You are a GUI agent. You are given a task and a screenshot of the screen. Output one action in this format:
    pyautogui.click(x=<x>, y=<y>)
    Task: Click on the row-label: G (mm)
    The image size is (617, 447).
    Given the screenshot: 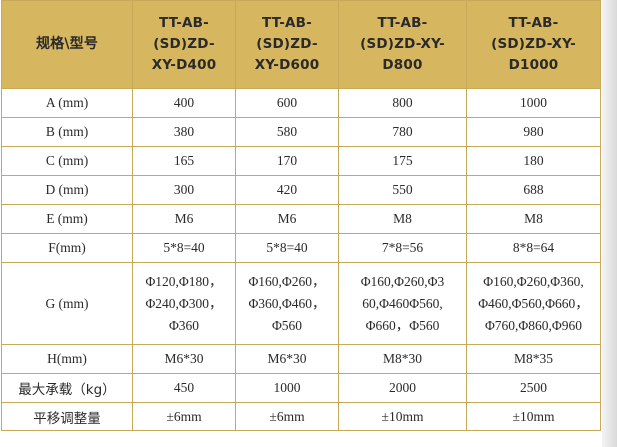 What is the action you would take?
    pyautogui.click(x=67, y=303)
    